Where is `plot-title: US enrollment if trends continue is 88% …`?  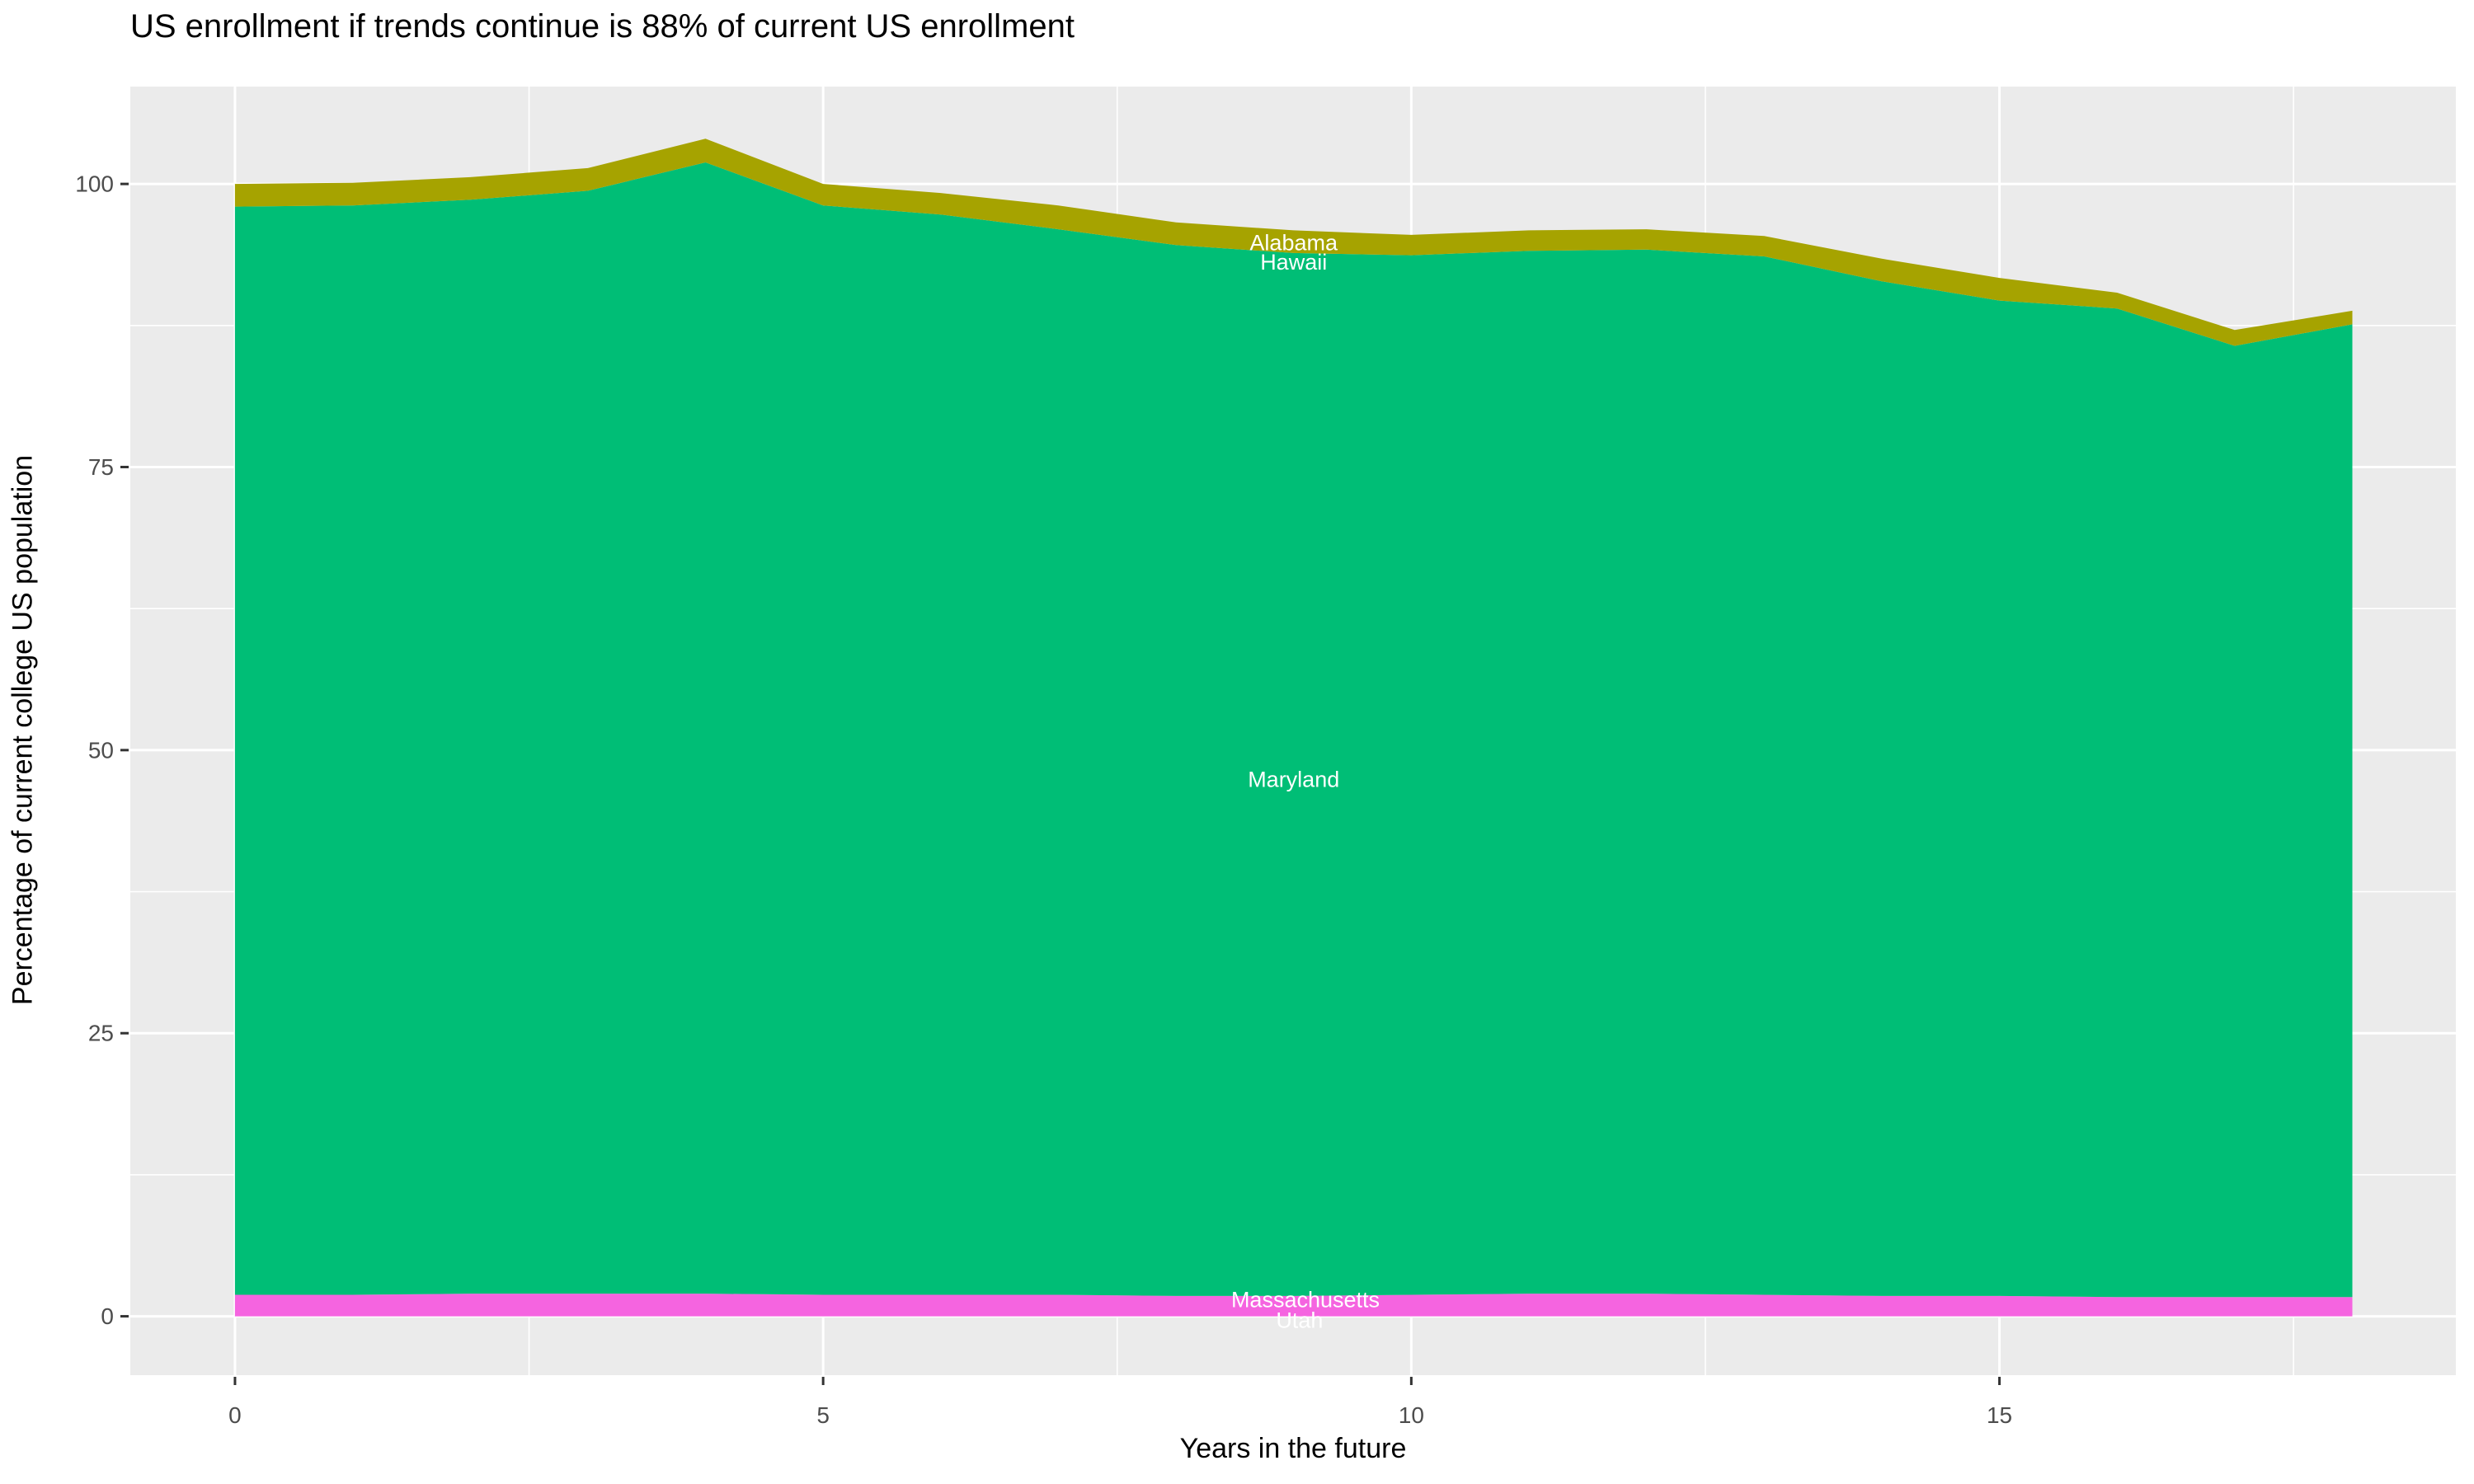
plot-title: US enrollment if trends continue is 88% … is located at coordinates (602, 27).